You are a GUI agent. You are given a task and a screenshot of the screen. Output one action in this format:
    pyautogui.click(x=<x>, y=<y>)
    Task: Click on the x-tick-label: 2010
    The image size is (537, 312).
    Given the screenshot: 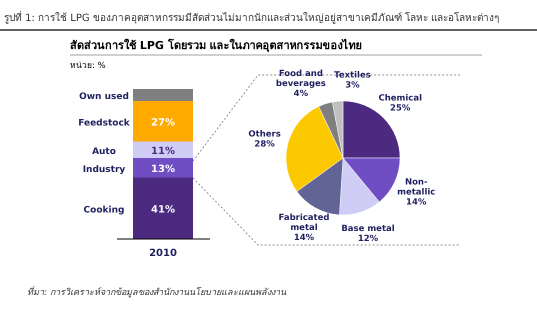 What is the action you would take?
    pyautogui.click(x=163, y=253)
    